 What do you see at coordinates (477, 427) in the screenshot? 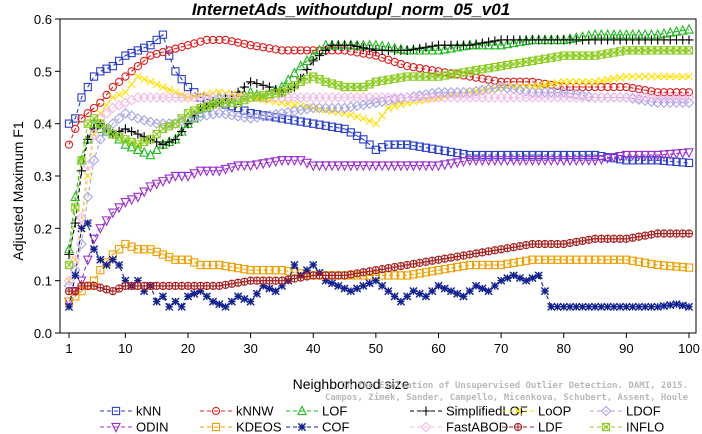
I see `legend-label: FastABOD` at bounding box center [477, 427].